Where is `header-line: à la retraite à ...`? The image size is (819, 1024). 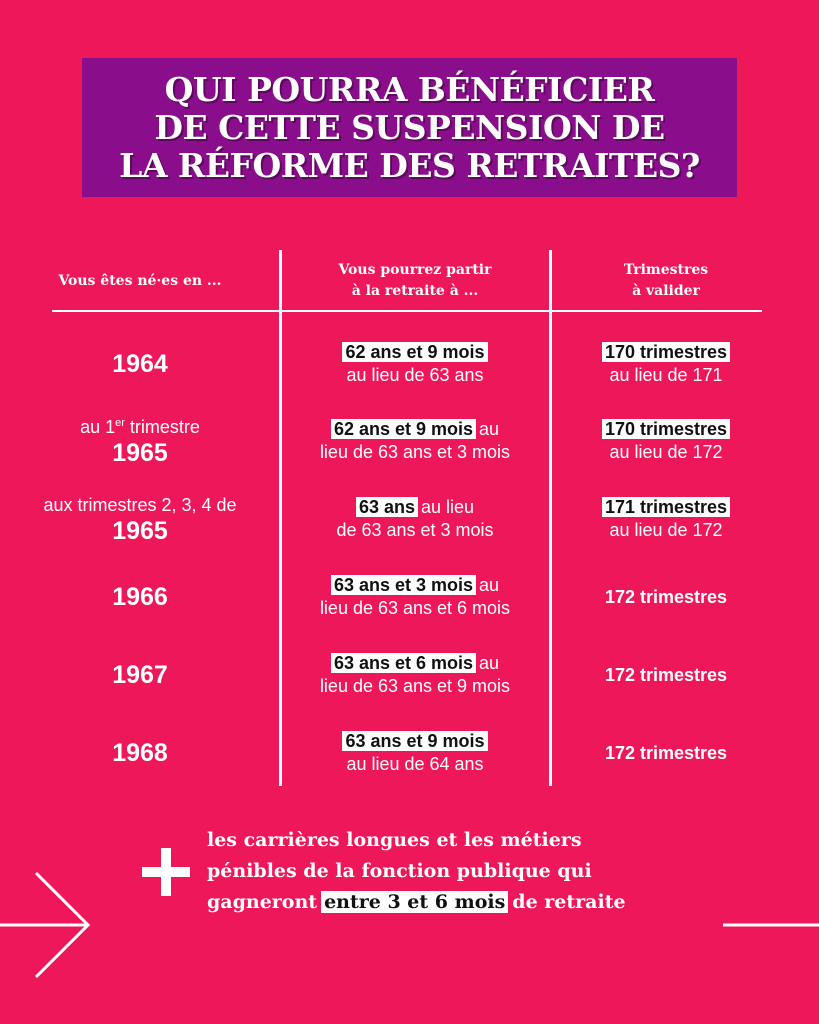 header-line: à la retraite à ... is located at coordinates (415, 291).